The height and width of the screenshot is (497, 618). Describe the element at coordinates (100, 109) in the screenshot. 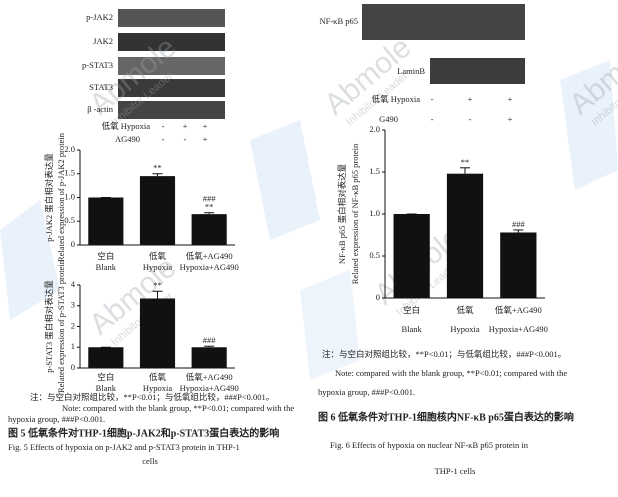

I see `blot-label: β -actin` at that location.